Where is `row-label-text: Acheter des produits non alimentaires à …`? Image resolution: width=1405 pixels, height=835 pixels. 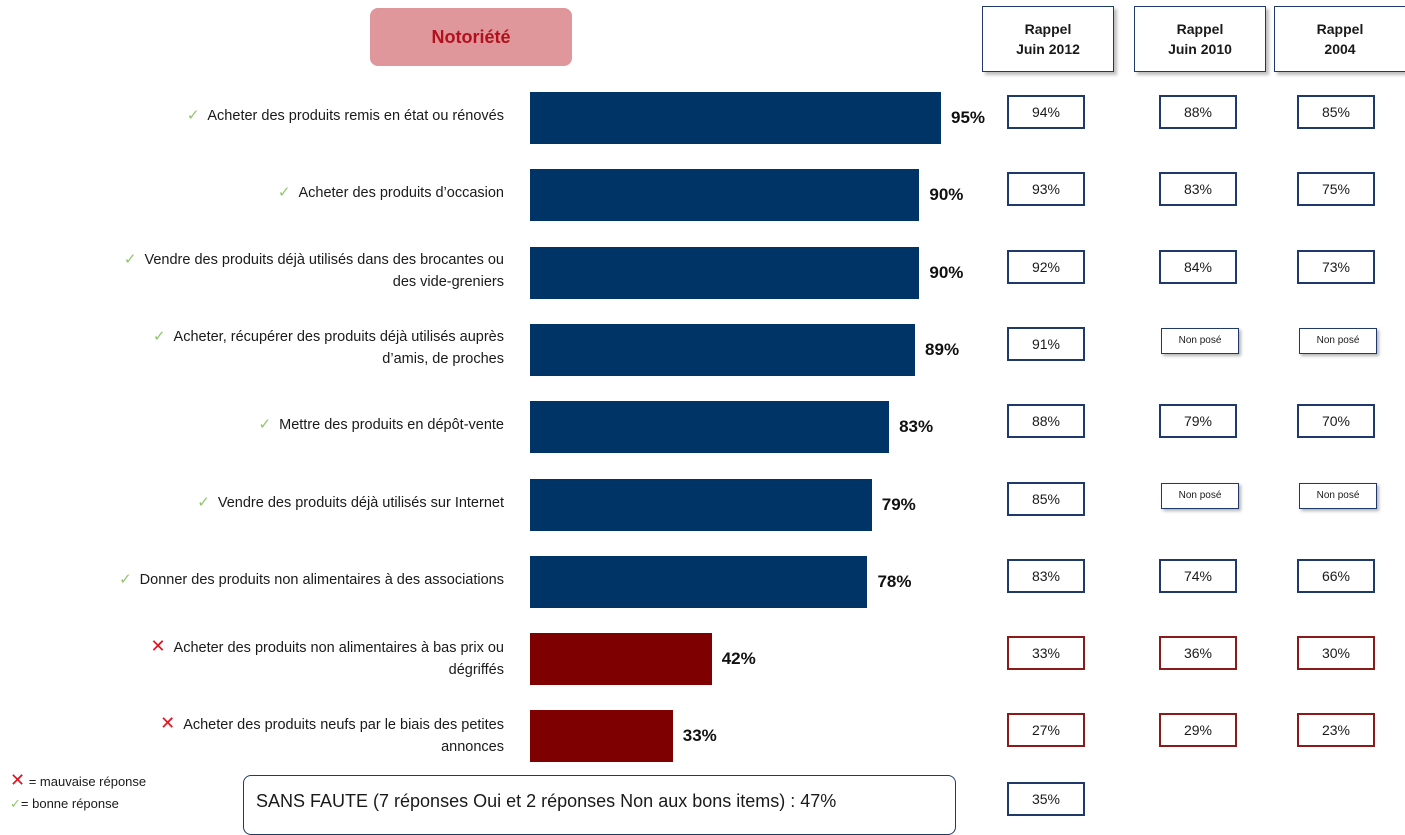
row-label-text: Acheter des produits non alimentaires à … is located at coordinates (338, 648).